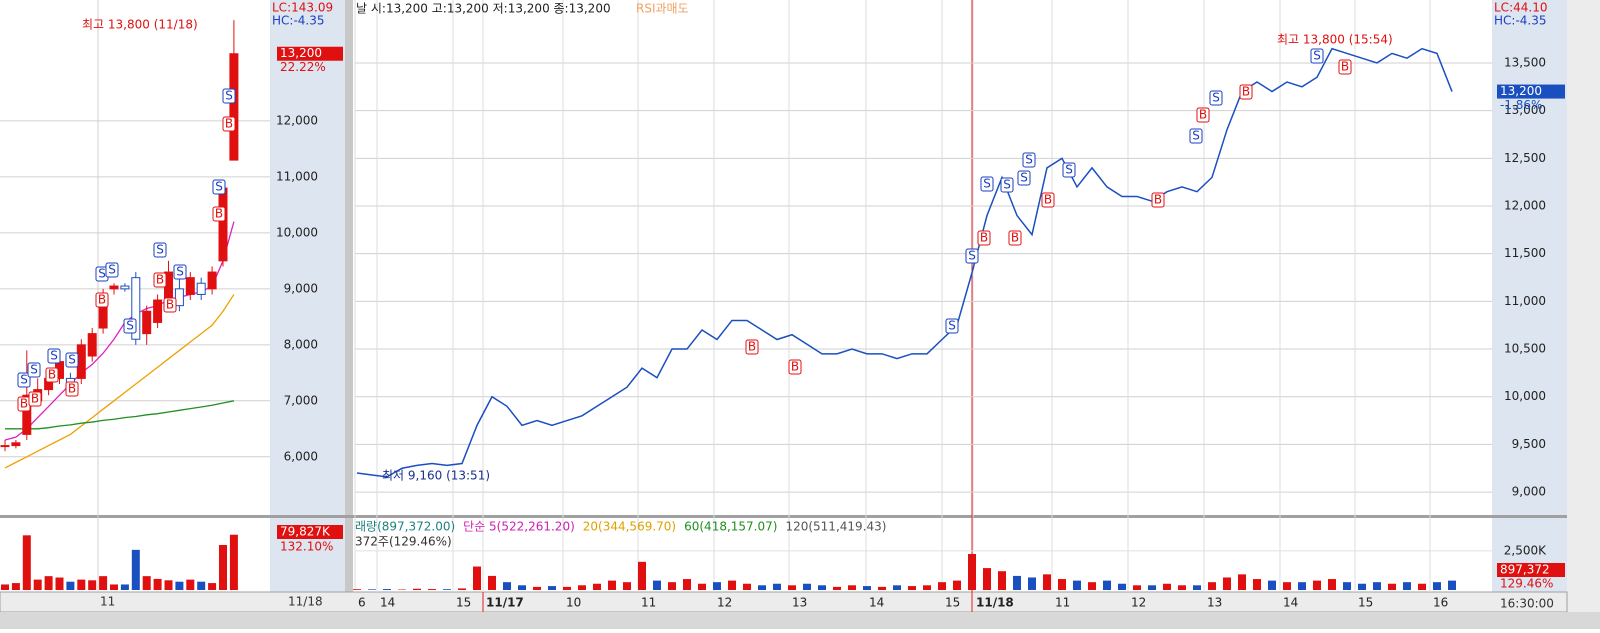 This screenshot has height=633, width=1600. What do you see at coordinates (349, 314) in the screenshot?
I see `divider` at bounding box center [349, 314].